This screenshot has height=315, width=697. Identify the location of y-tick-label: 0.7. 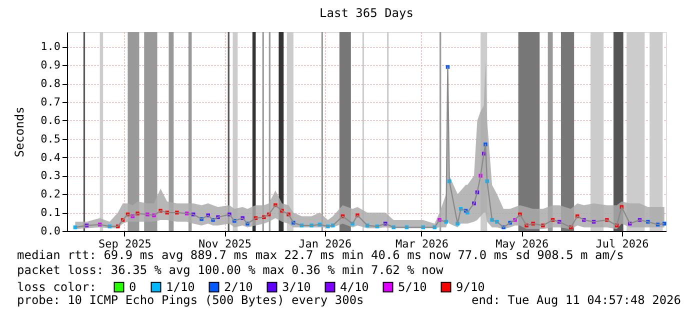
(50, 102).